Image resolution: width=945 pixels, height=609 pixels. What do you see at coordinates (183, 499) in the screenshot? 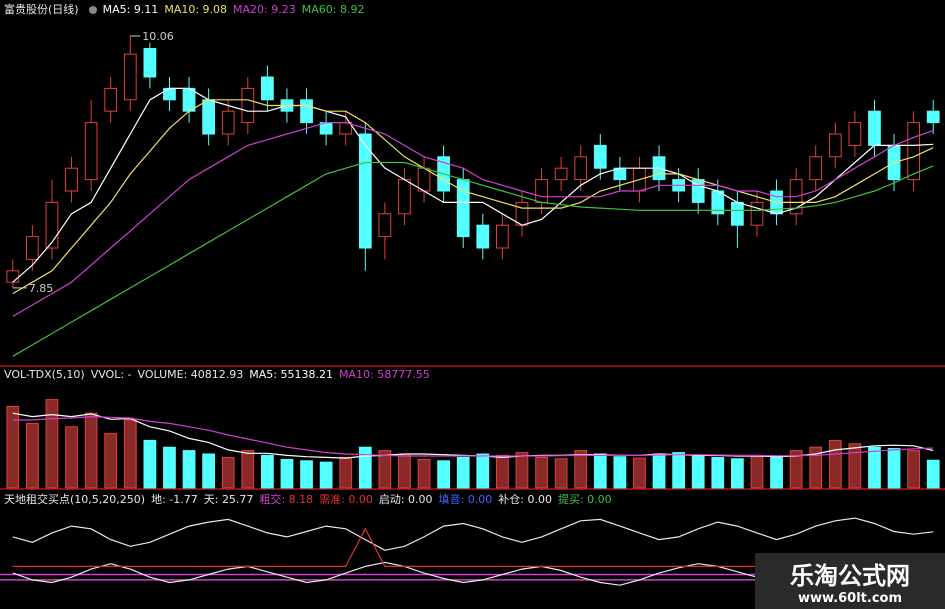
I see `legend-value: -1.77` at bounding box center [183, 499].